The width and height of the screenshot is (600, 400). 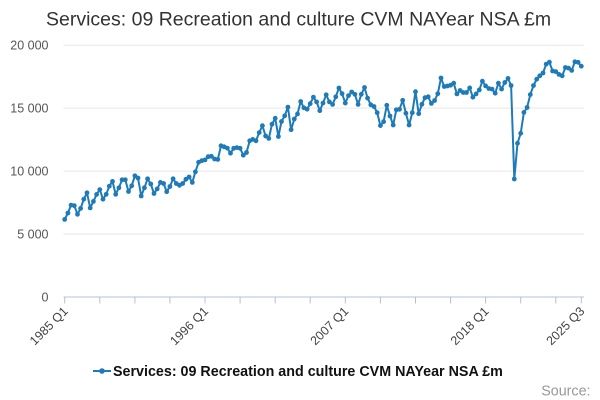 What do you see at coordinates (29, 172) in the screenshot?
I see `svg-text: 10 000` at bounding box center [29, 172].